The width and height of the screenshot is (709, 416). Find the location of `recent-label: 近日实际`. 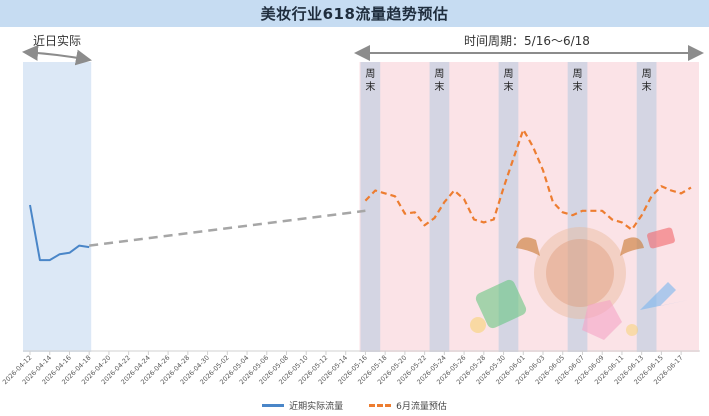

recent-label: 近日实际 is located at coordinates (57, 40).